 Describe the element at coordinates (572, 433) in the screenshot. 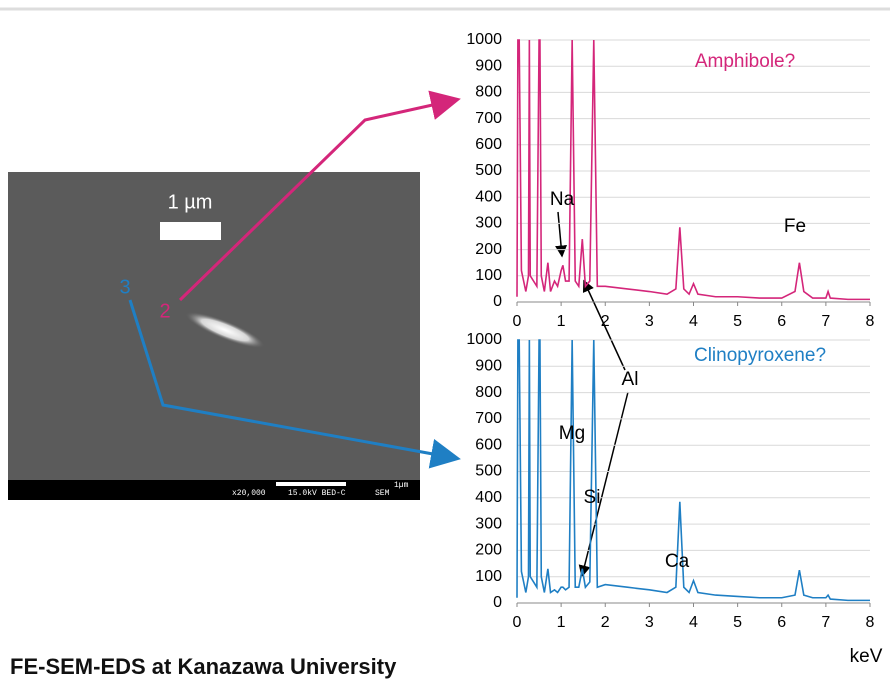

I see `element-label: Mg` at that location.